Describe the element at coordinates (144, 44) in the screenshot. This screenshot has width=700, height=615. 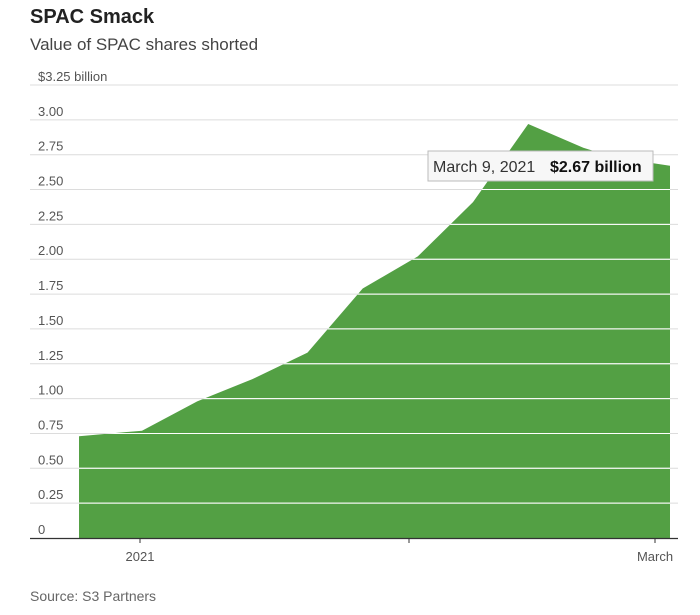
I see `chart-subtitle: Value of SPAC shares shorted` at that location.